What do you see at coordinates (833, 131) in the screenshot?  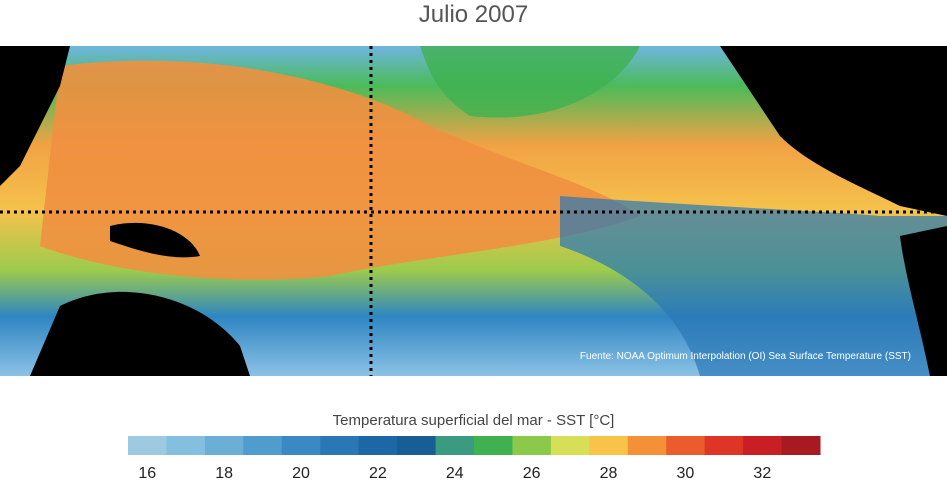 I see `land-north-america` at bounding box center [833, 131].